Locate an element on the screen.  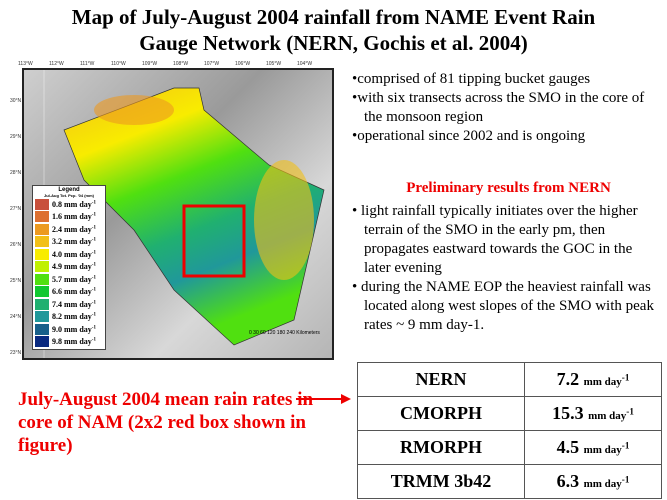
rain-rate: 4.5 mm day-1 is located at coordinates (593, 447).